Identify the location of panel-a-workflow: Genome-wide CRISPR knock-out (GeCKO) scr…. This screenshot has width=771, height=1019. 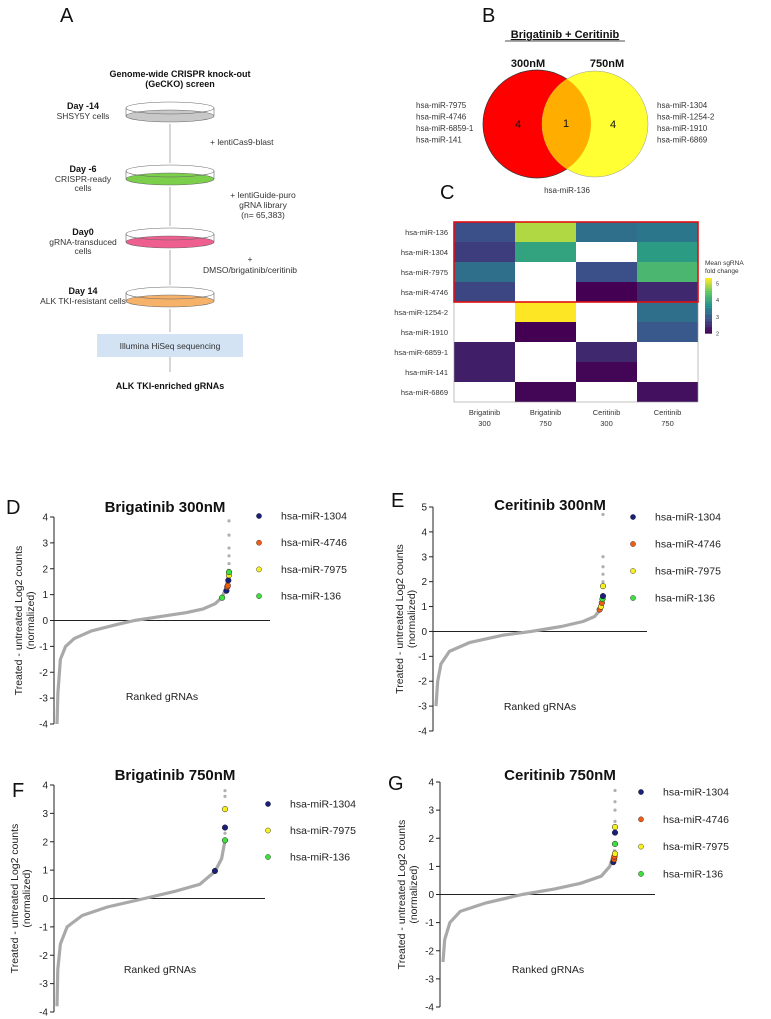
(168, 230).